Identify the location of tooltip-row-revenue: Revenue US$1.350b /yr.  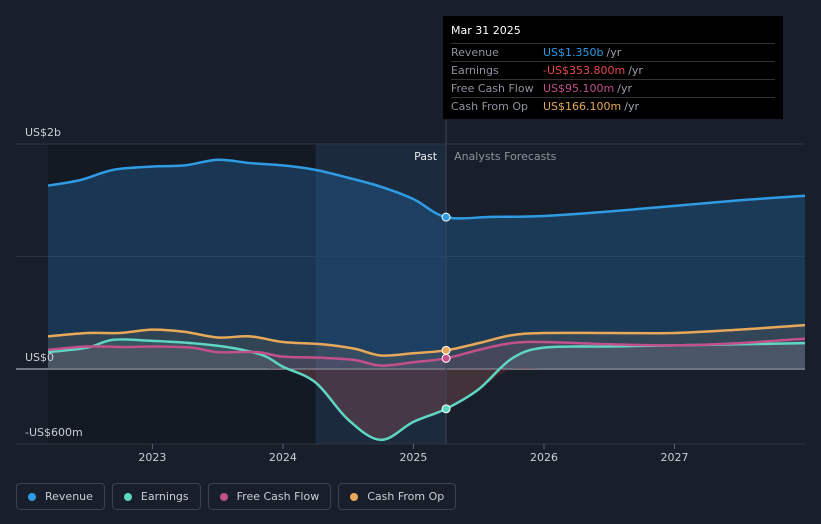
(613, 53).